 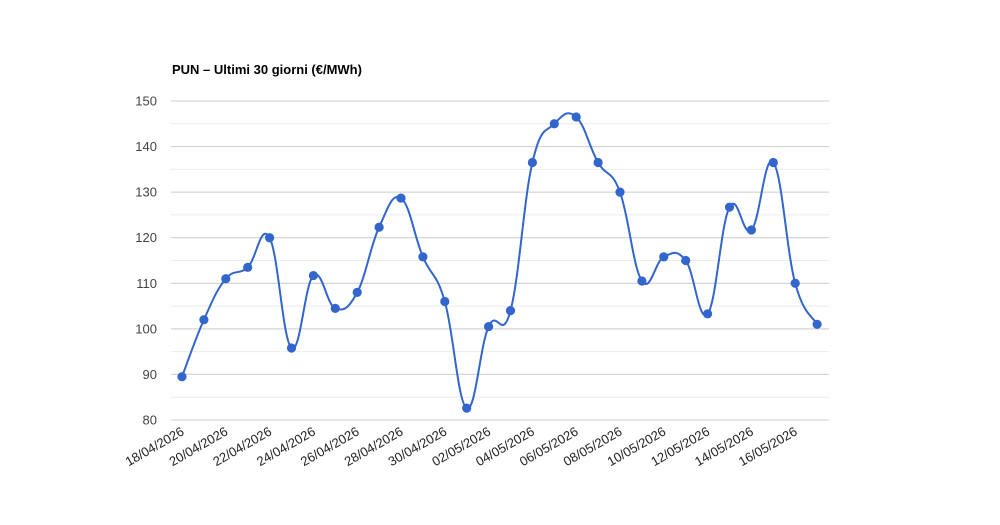 I want to click on y-tick-label: 130, so click(x=146, y=192).